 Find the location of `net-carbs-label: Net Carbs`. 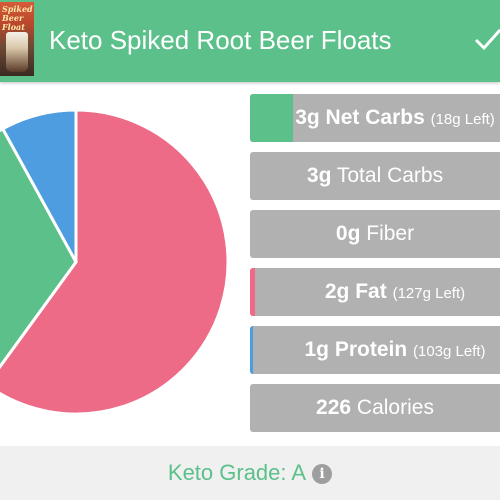

net-carbs-label: Net Carbs is located at coordinates (375, 117).